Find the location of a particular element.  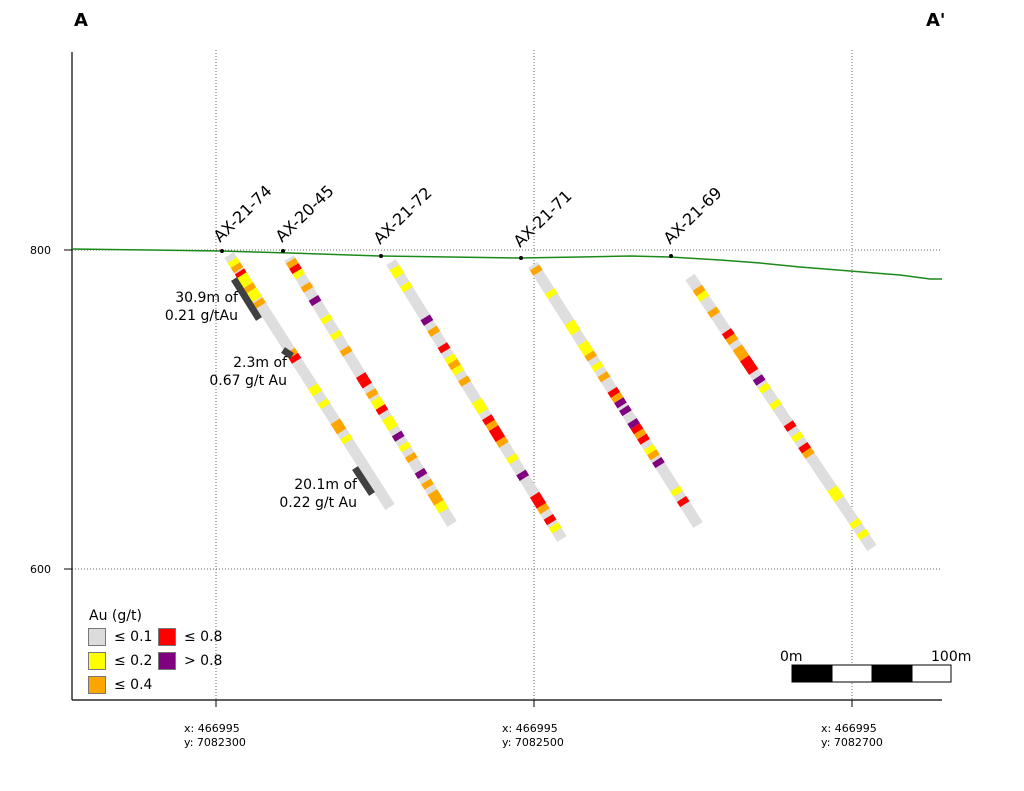

elevation-label-800: 800 is located at coordinates (40, 250).